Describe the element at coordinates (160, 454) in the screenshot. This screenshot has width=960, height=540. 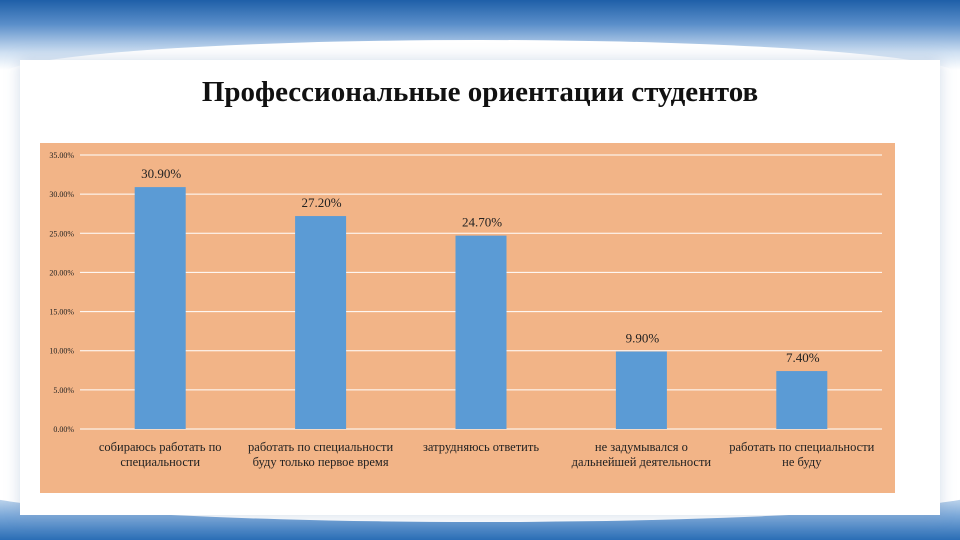
I see `x-category-label: собираюсь работать по специальности` at that location.